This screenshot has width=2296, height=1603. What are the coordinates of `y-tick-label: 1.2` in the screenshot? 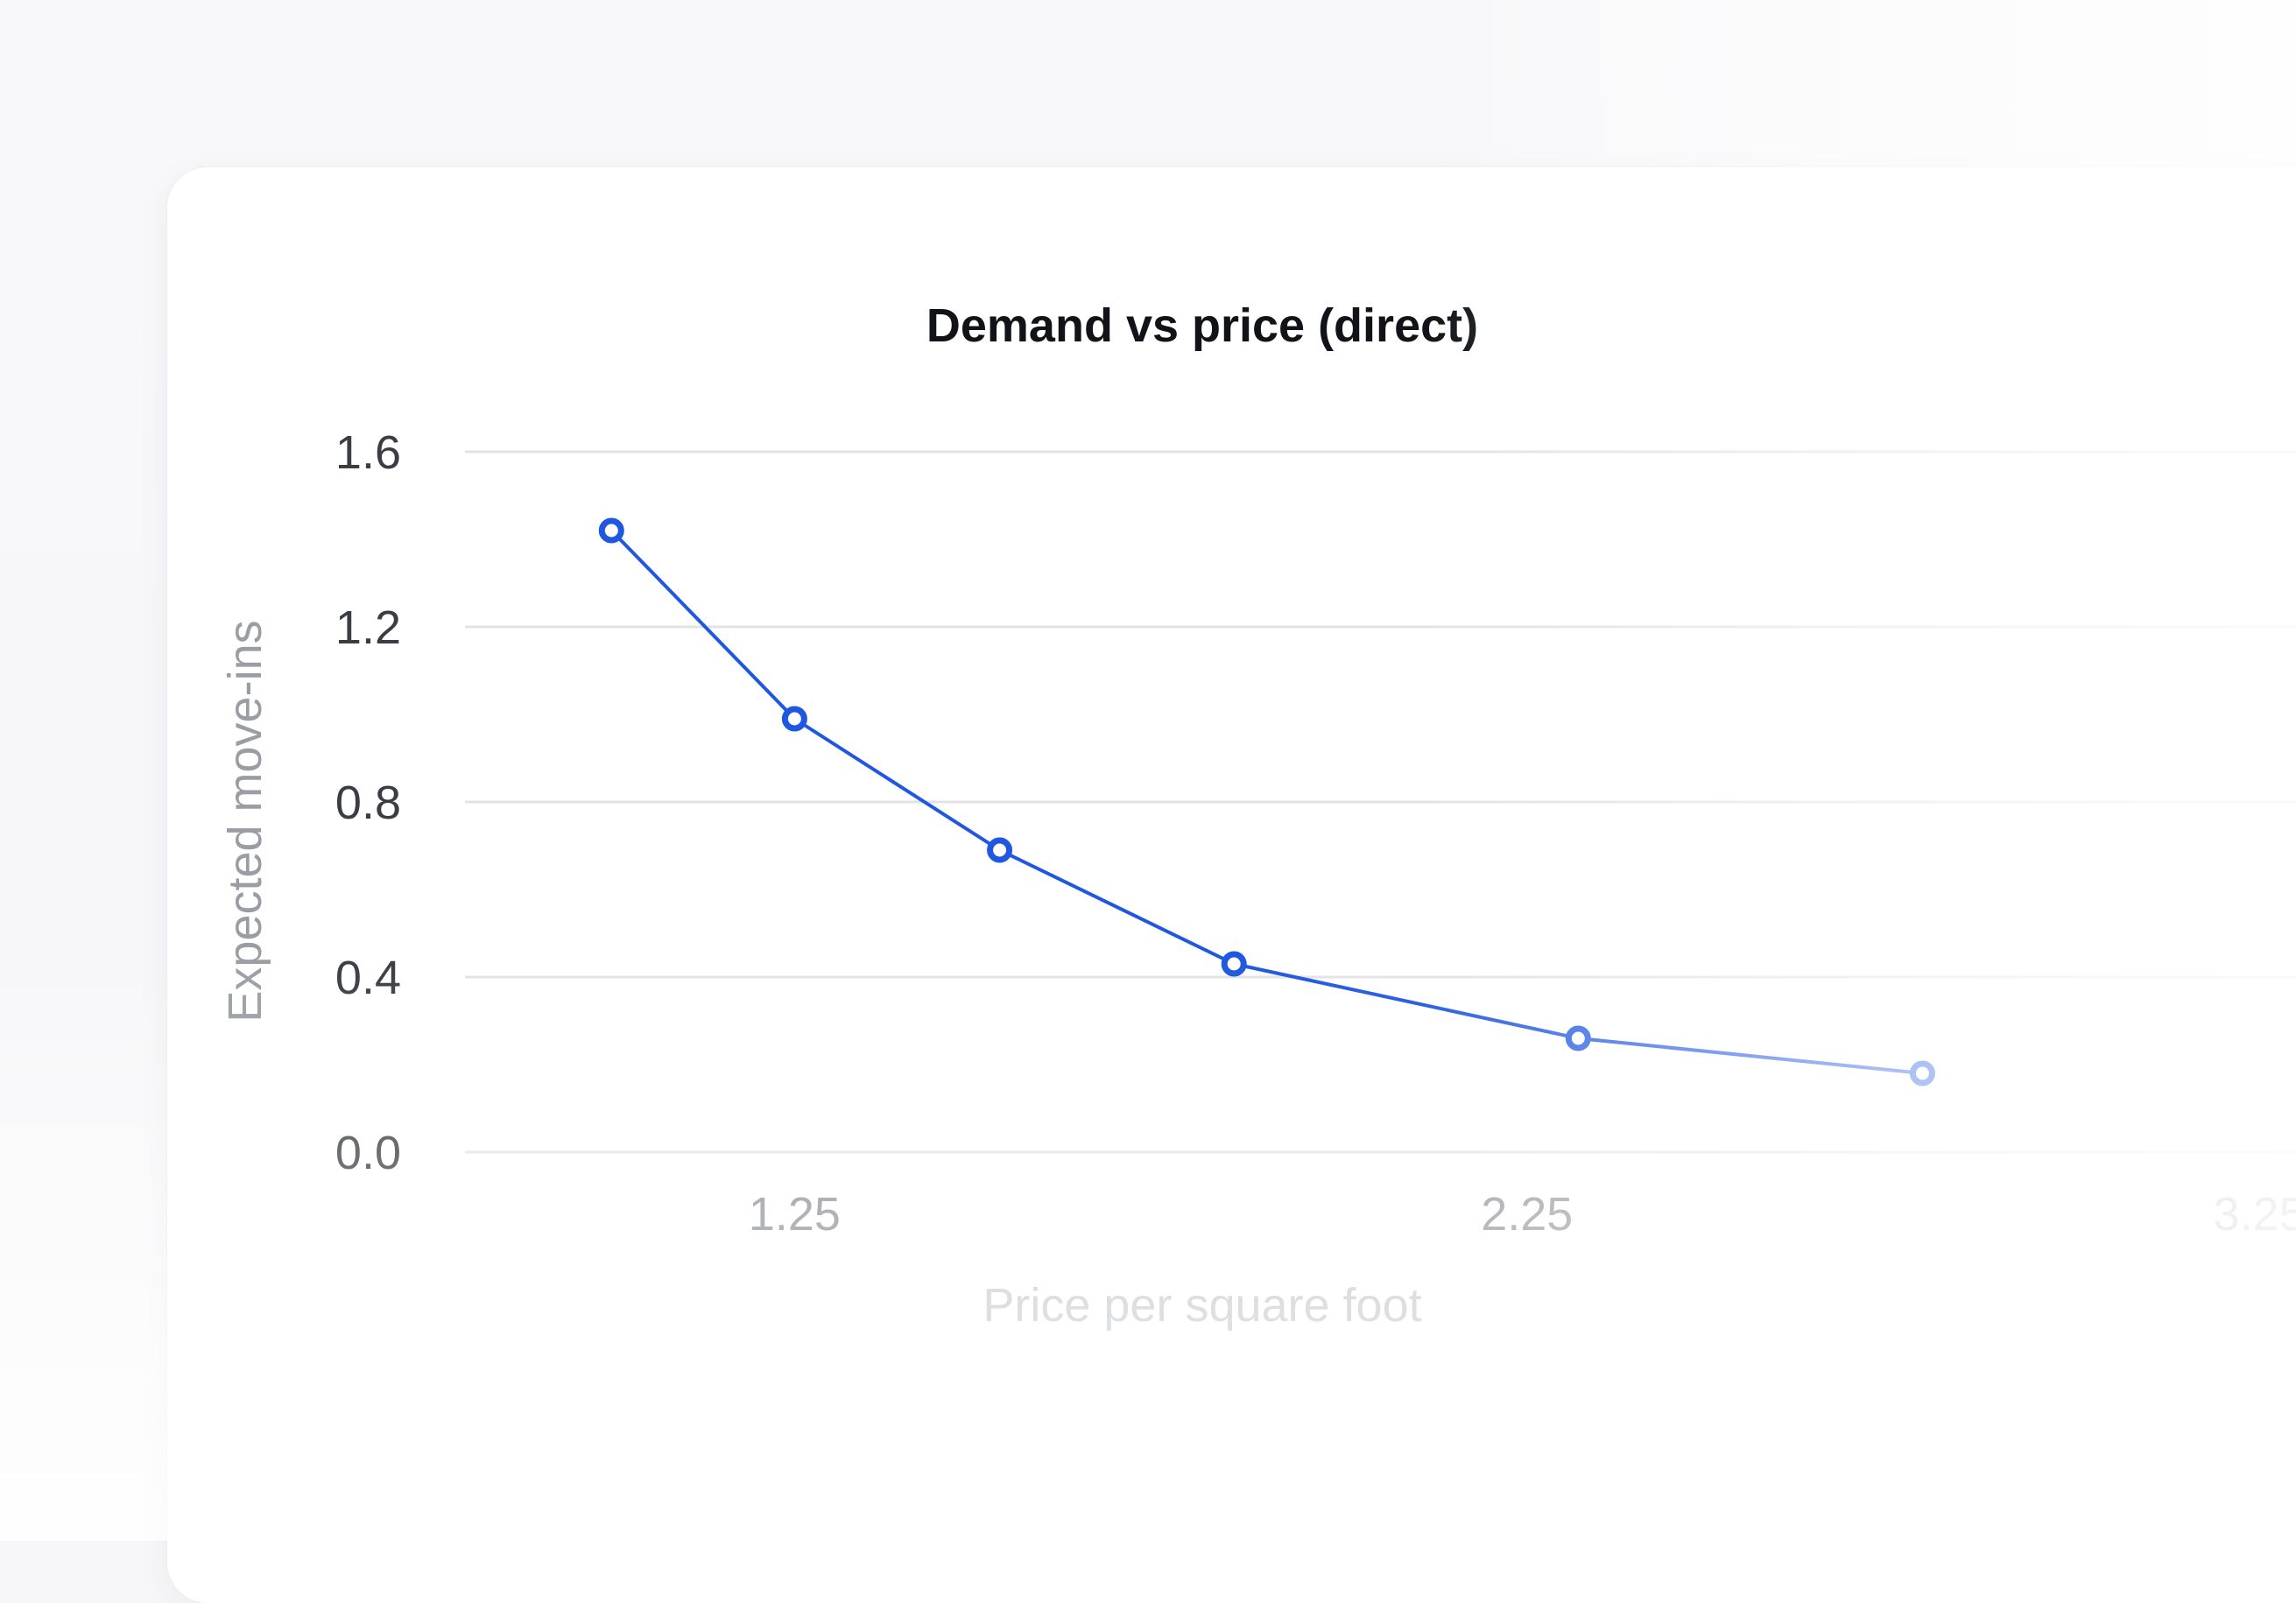 It's located at (368, 627).